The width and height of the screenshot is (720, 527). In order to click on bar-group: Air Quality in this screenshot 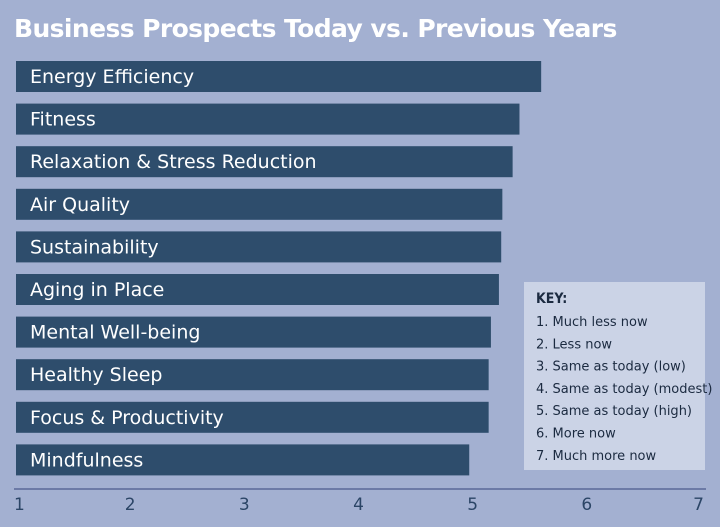, I will do `click(259, 204)`.